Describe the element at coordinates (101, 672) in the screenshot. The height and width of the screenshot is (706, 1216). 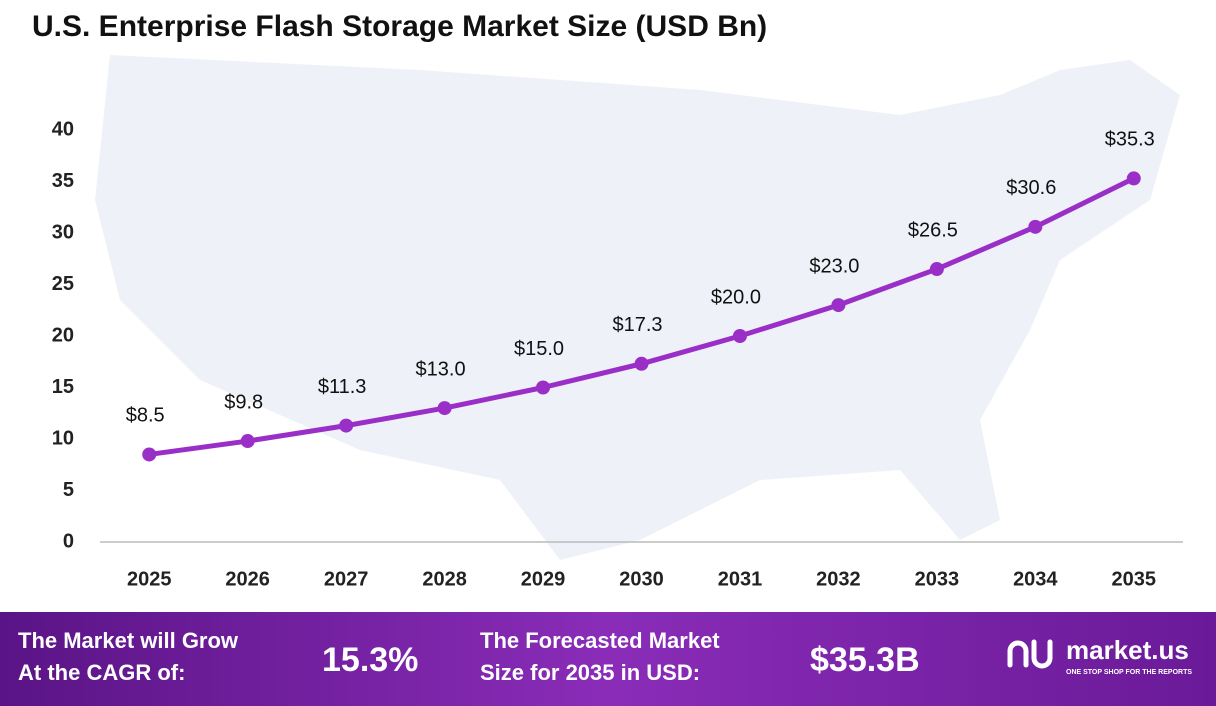
I see `cagr-label: At the CAGR of:` at that location.